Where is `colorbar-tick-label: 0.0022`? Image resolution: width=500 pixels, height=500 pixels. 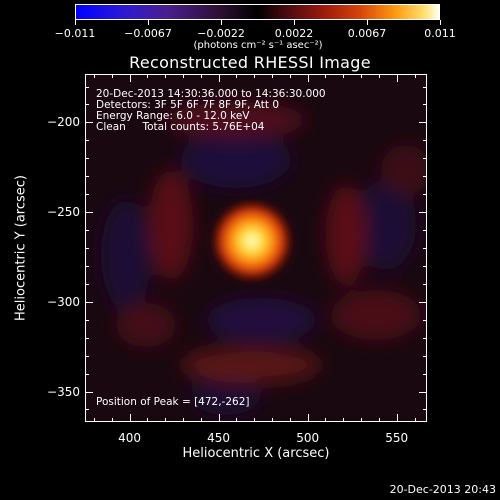
colorbar-tick-label: 0.0022 is located at coordinates (294, 33).